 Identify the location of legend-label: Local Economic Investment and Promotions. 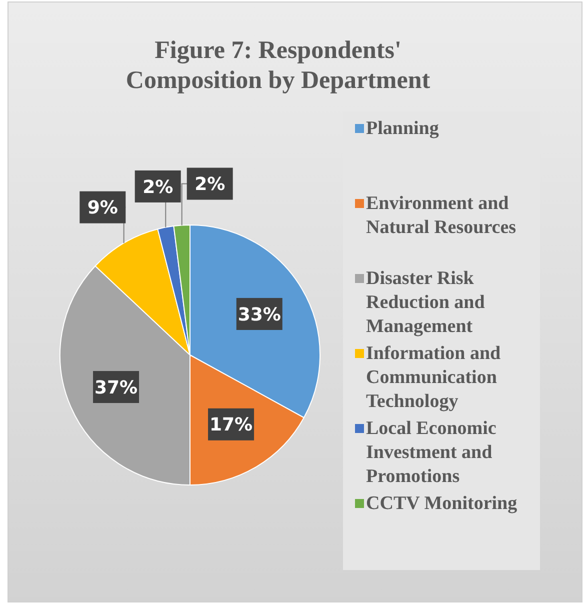
(431, 452).